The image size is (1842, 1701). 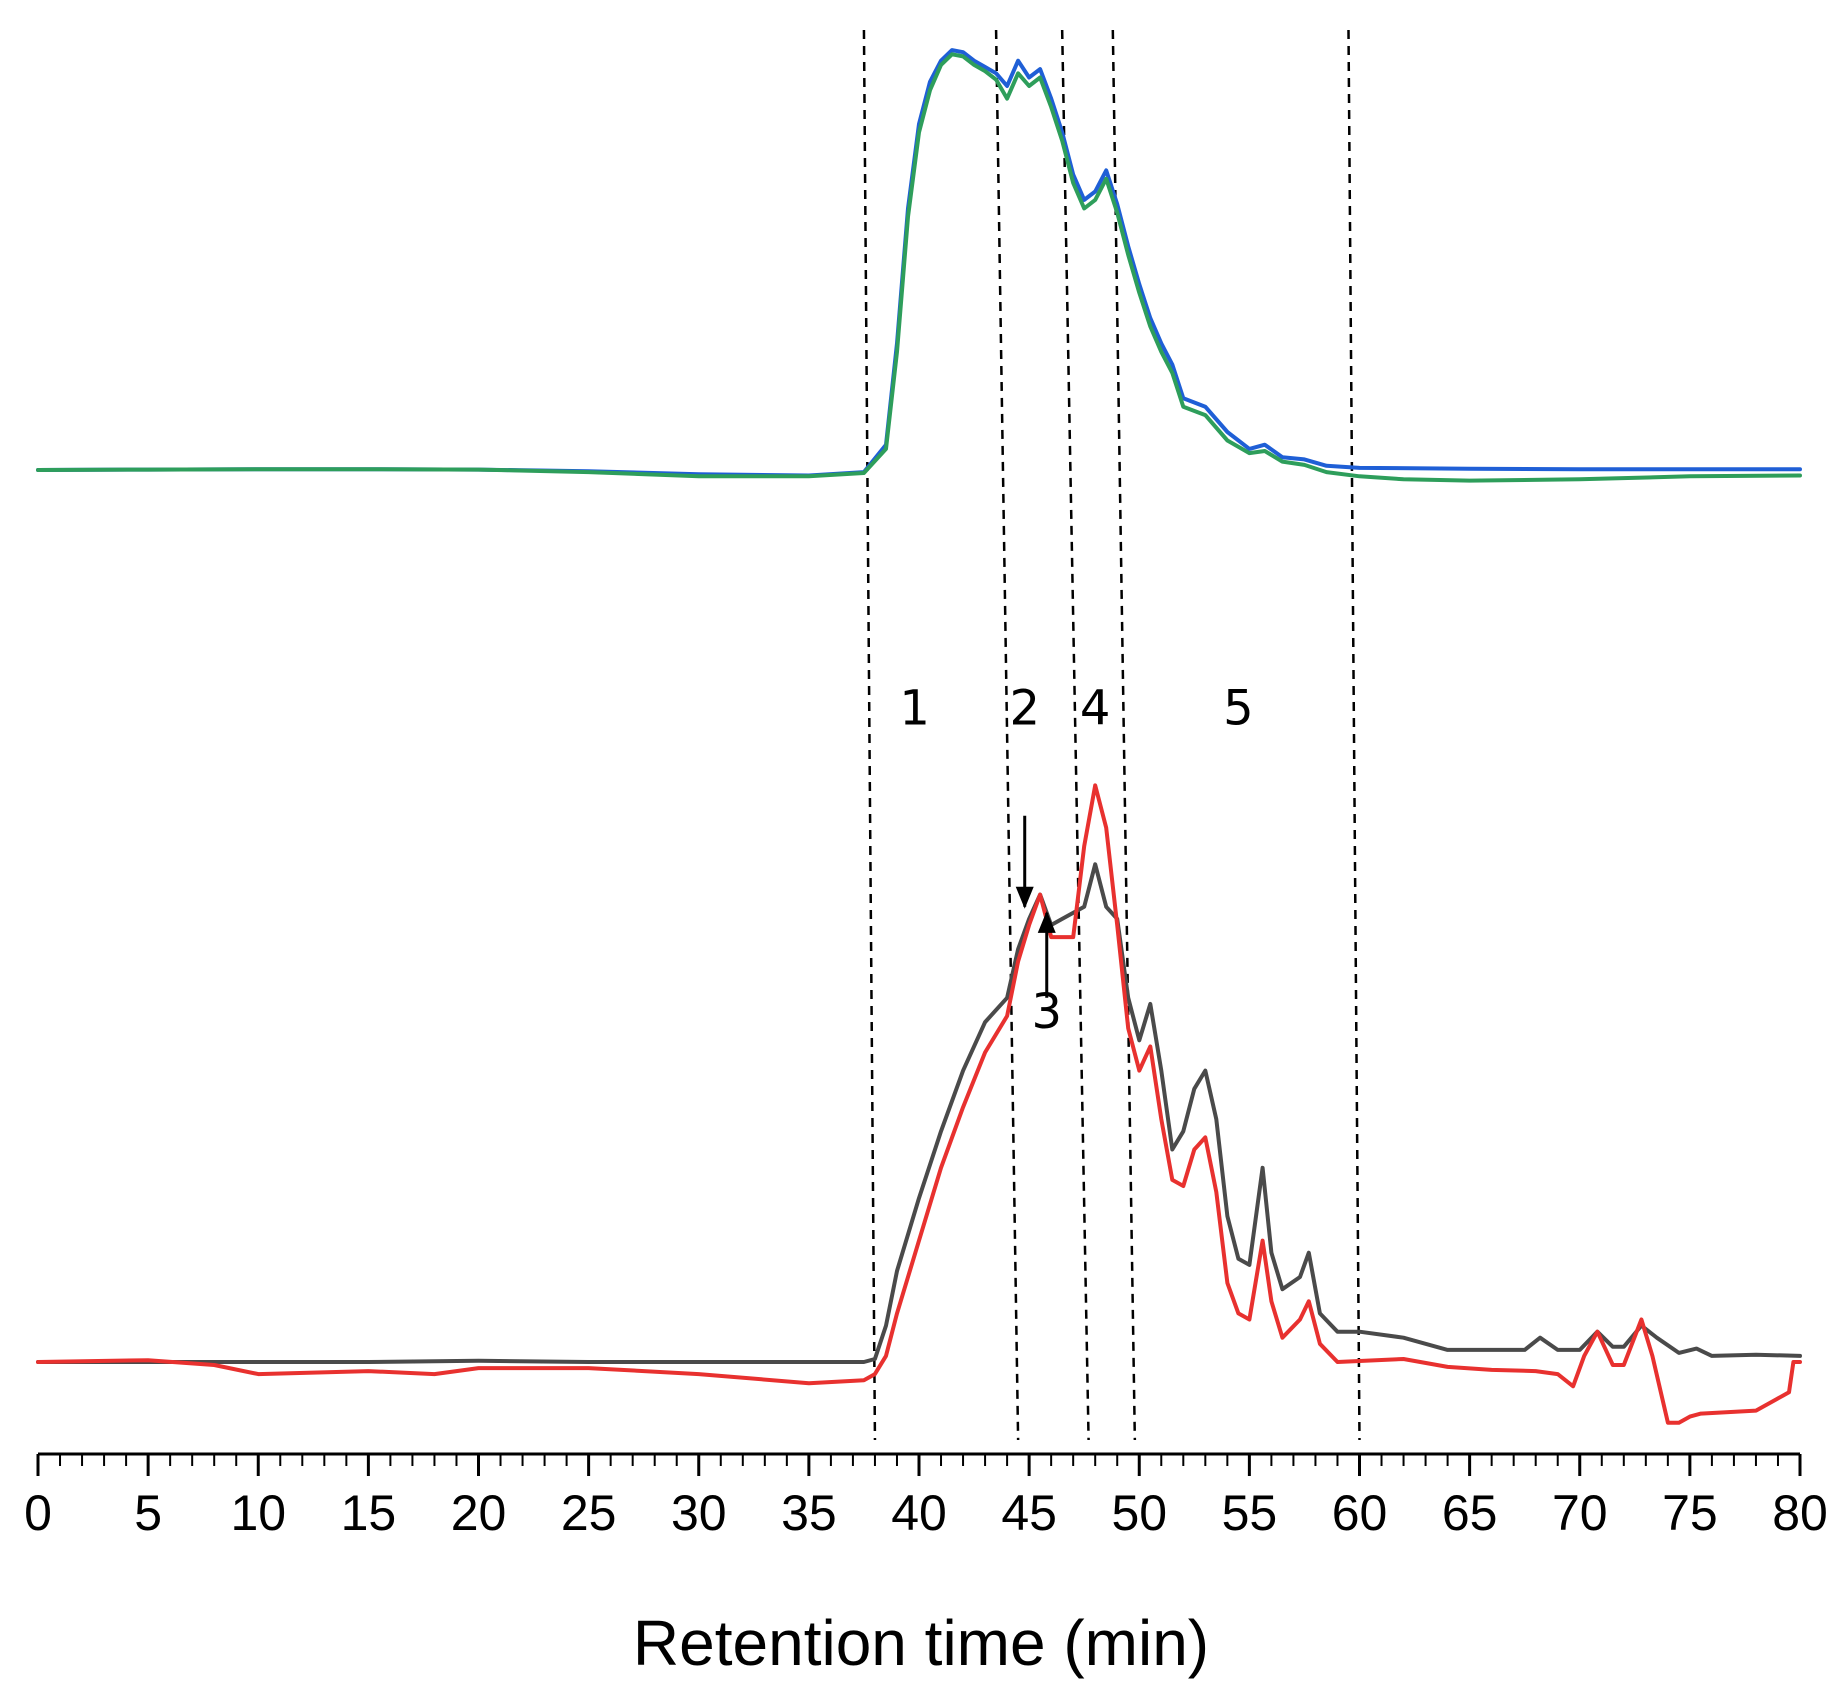 I want to click on x-axis: 0 5 10 15 20 25 30 35 40 45 50 55 60 65 70 75 80, so click(x=926, y=1496).